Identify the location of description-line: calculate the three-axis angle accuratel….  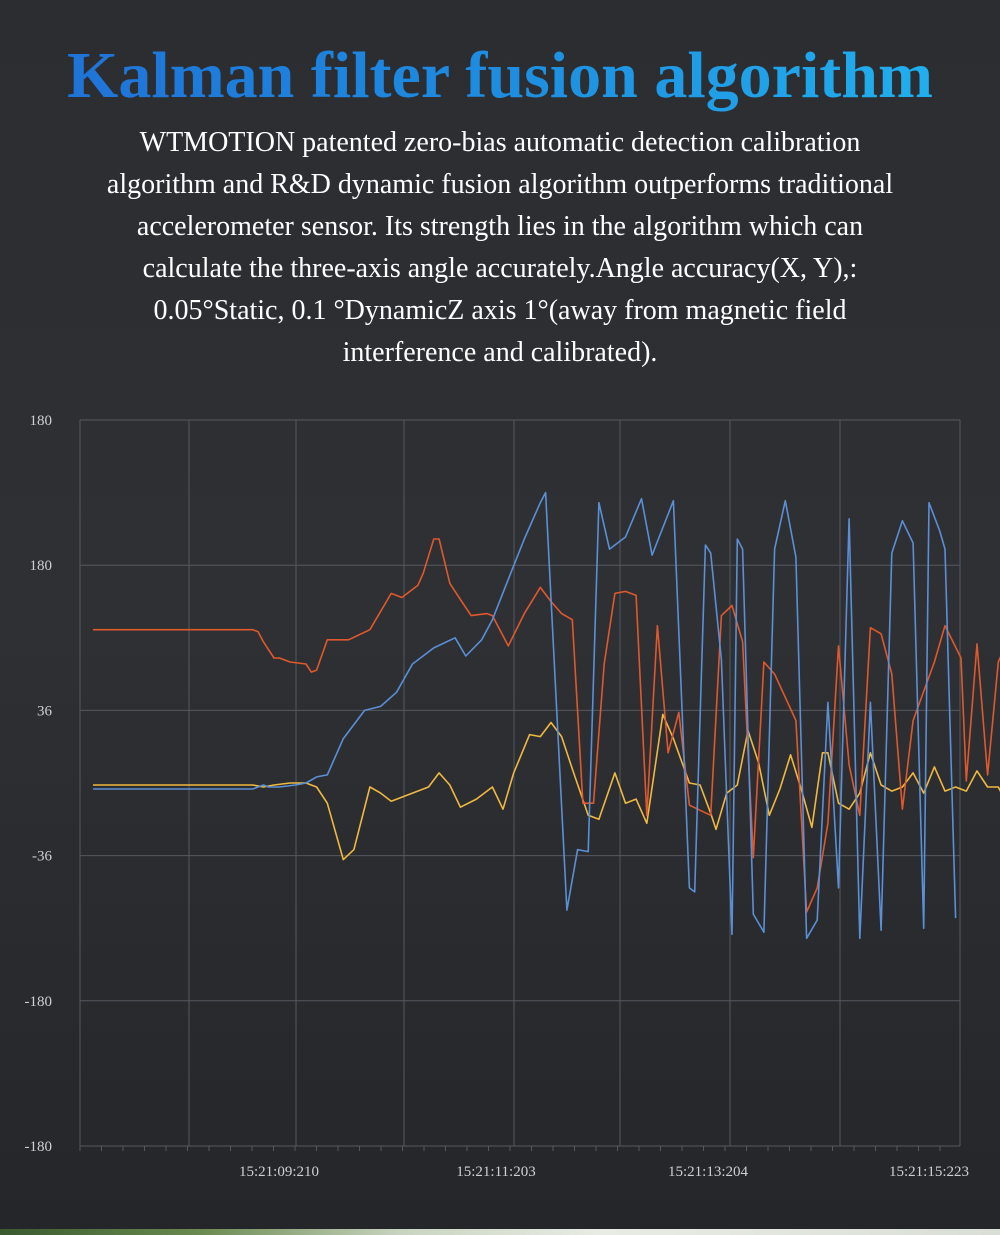
(500, 268).